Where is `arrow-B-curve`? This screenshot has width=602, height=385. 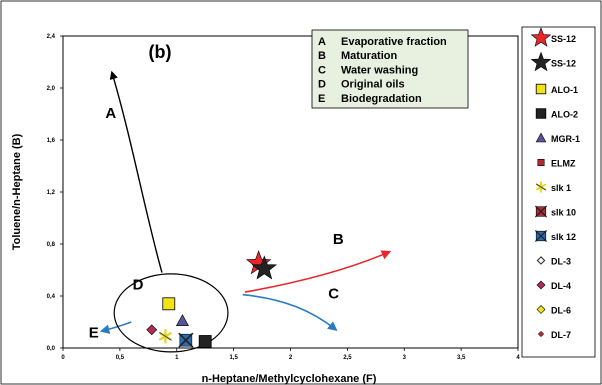 arrow-B-curve is located at coordinates (318, 271).